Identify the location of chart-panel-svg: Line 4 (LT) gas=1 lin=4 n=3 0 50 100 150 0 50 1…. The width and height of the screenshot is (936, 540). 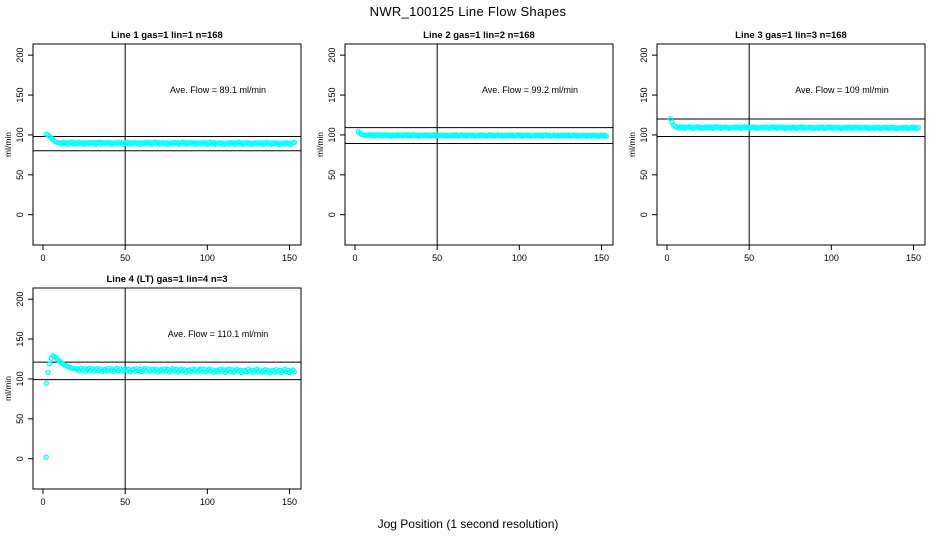
(152, 390).